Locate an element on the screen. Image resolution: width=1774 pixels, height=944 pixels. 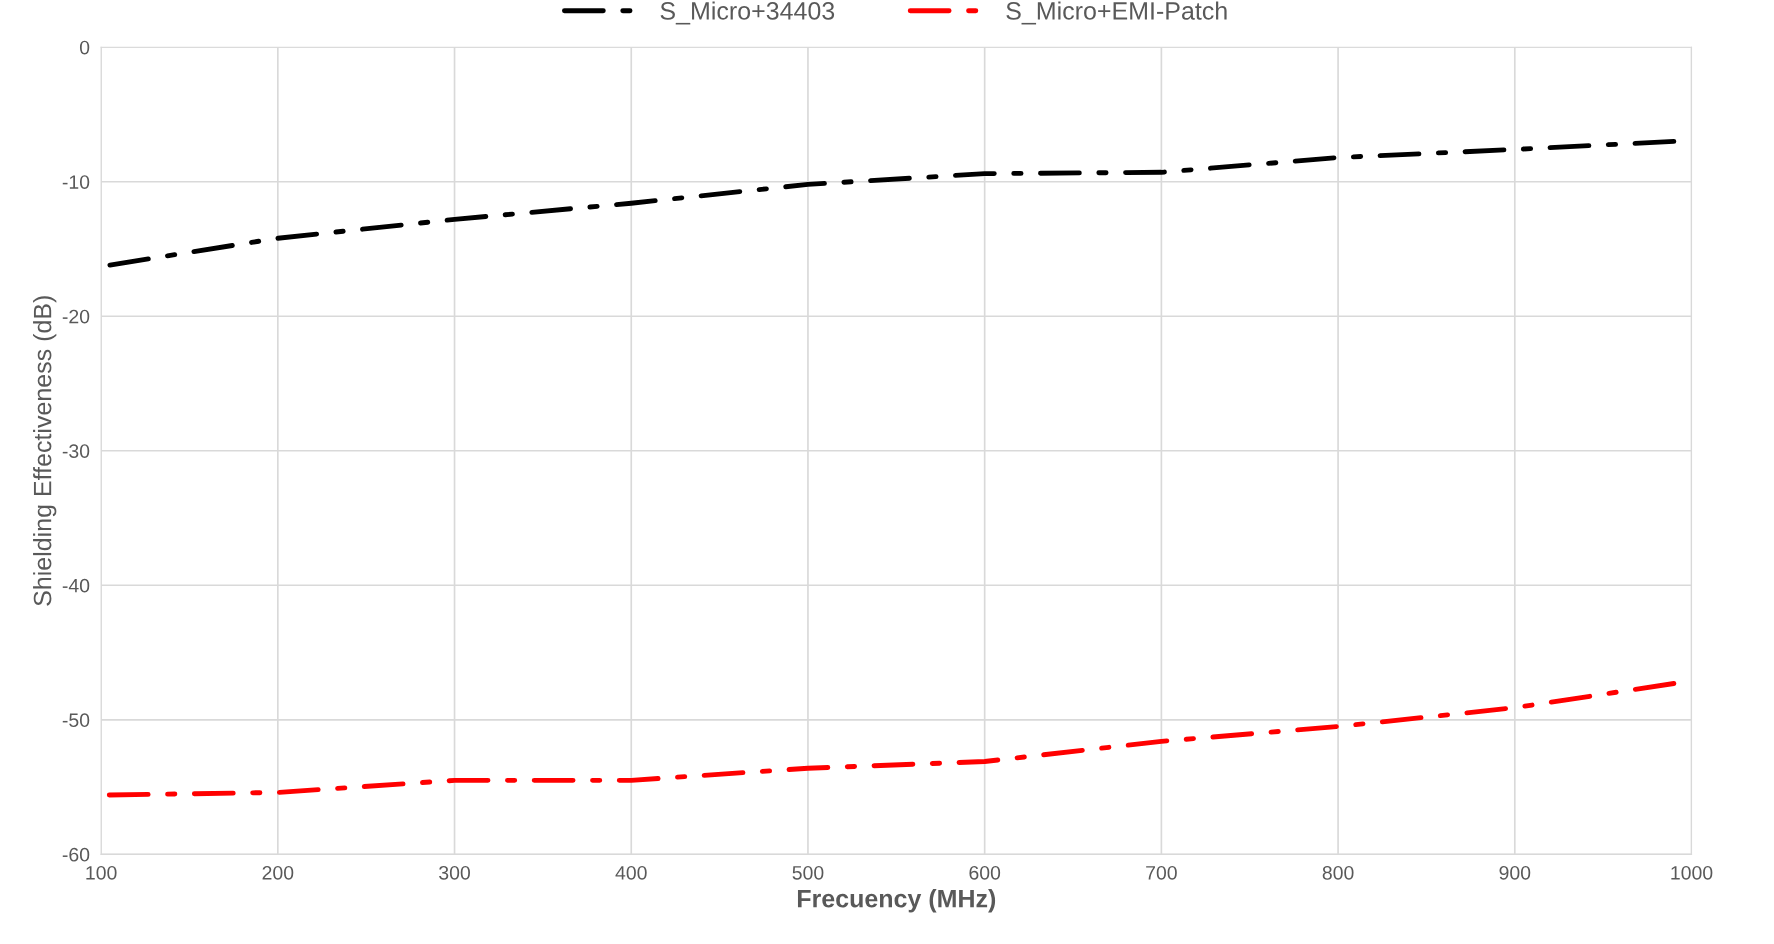
x-tick-label: 200 is located at coordinates (278, 872).